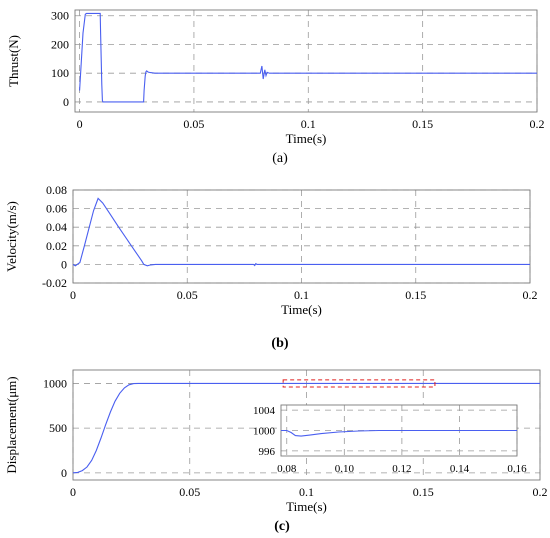 This screenshot has height=538, width=550. What do you see at coordinates (11, 424) in the screenshot?
I see `y-axis-label: Displacement(μm)` at bounding box center [11, 424].